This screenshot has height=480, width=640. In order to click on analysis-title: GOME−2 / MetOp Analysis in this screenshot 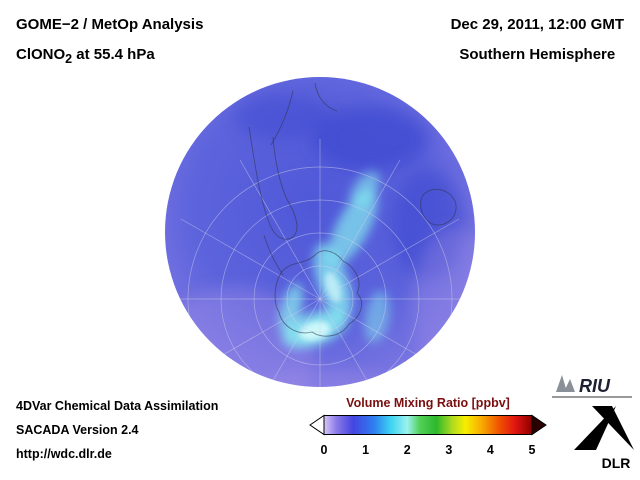, I will do `click(110, 24)`.